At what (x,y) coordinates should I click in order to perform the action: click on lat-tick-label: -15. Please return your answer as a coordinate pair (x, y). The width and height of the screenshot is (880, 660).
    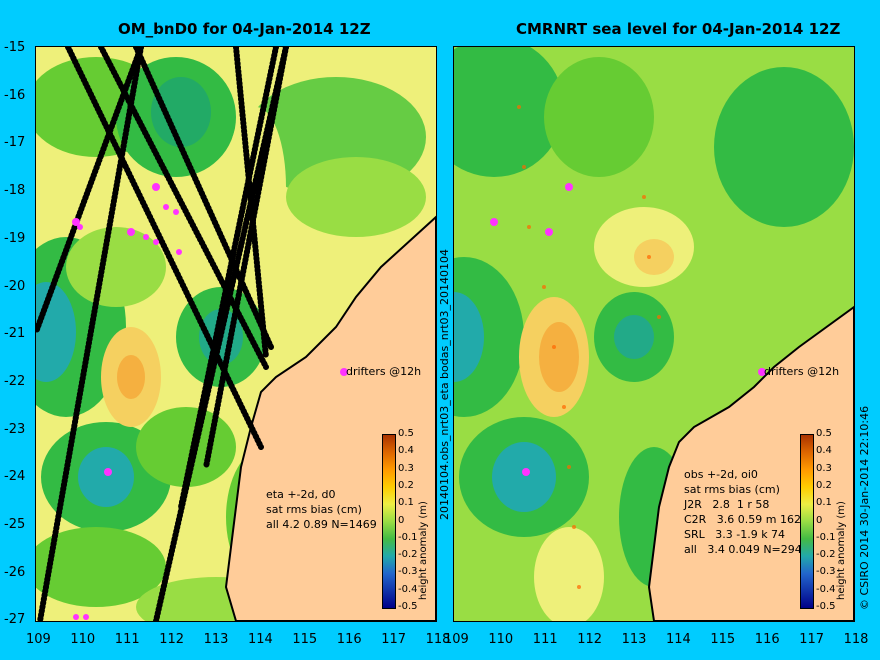
    Looking at the image, I should click on (15, 47).